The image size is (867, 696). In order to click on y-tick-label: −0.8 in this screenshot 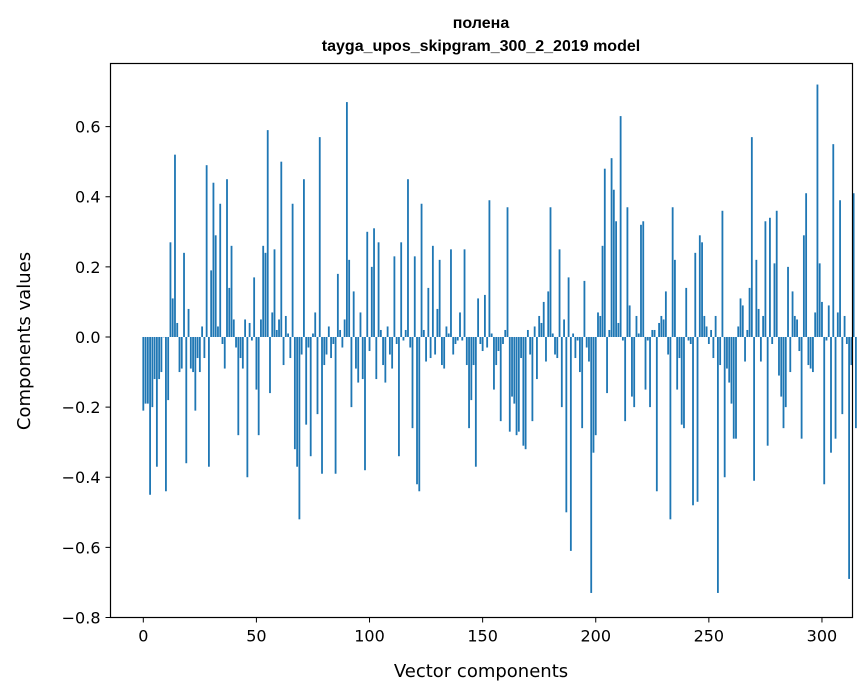, I will do `click(81, 618)`.